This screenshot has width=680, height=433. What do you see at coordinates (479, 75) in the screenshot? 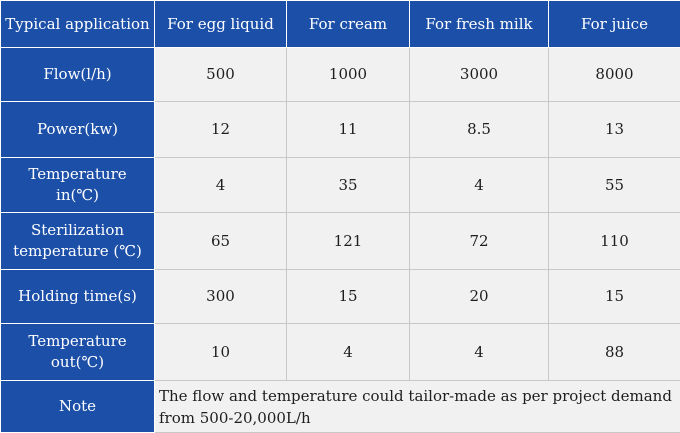
I see `table-cell: 3000` at bounding box center [479, 75].